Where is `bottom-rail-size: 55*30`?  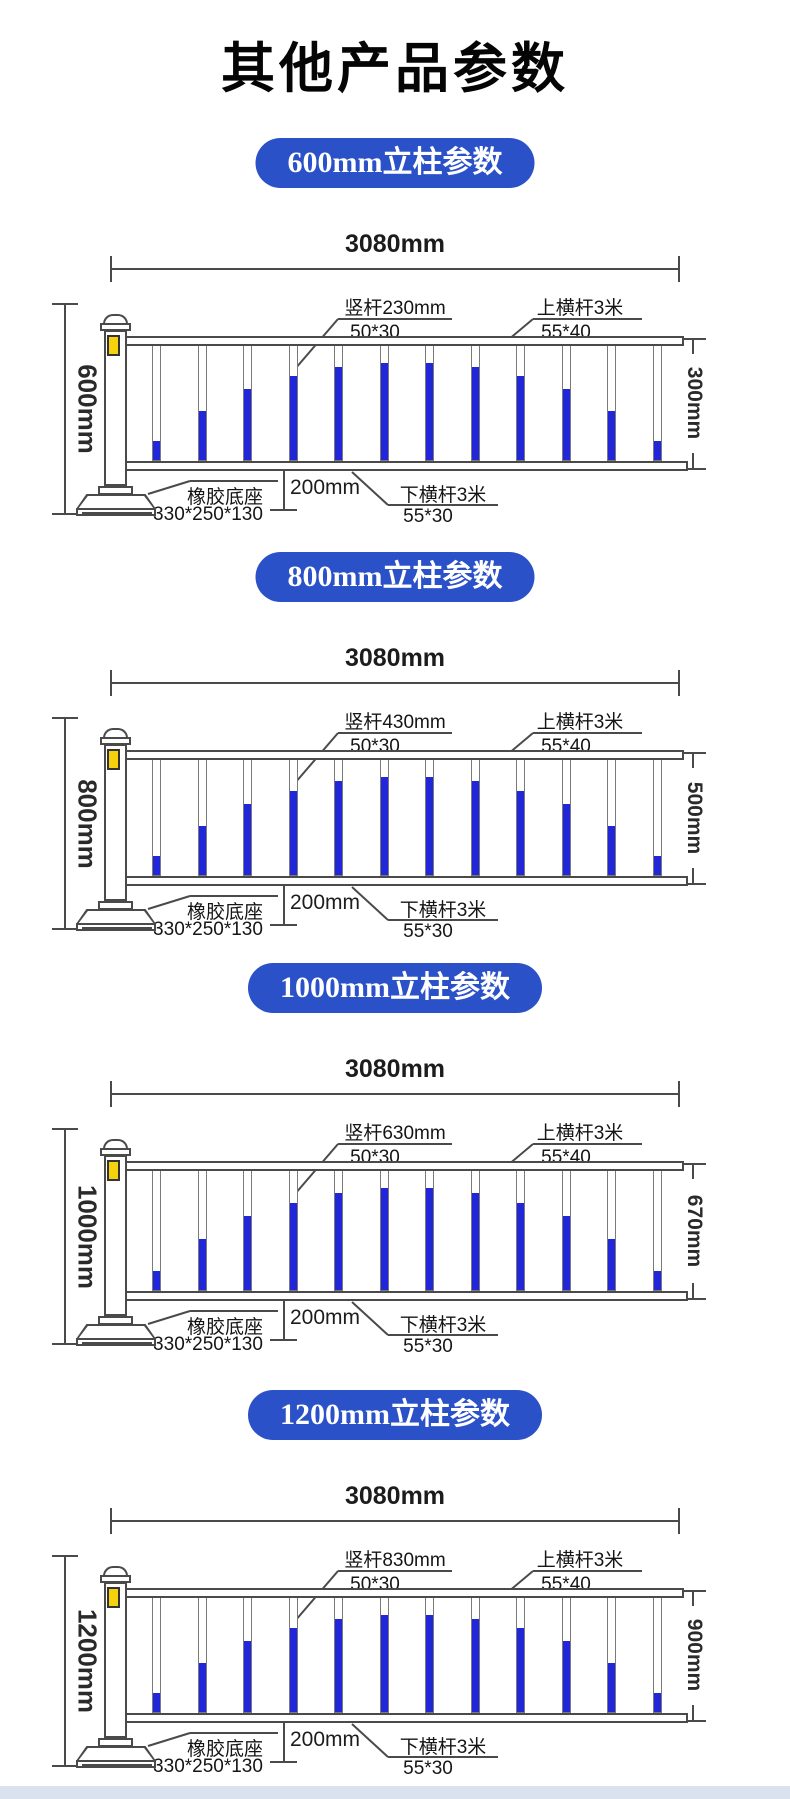
bottom-rail-size: 55*30 is located at coordinates (428, 516).